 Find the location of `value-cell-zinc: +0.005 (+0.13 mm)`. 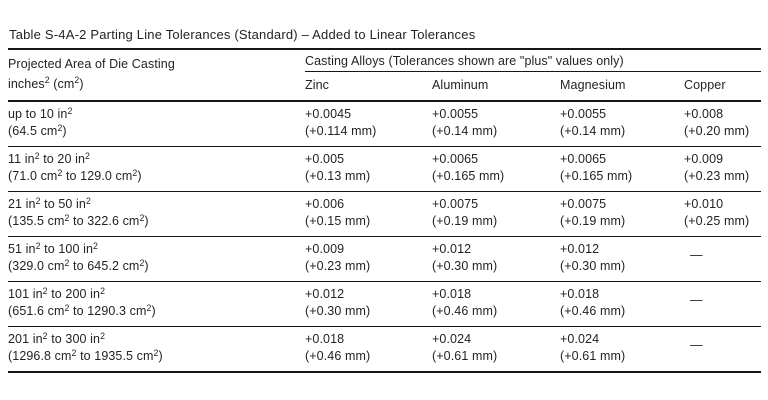

value-cell-zinc: +0.005 (+0.13 mm) is located at coordinates (368, 168).